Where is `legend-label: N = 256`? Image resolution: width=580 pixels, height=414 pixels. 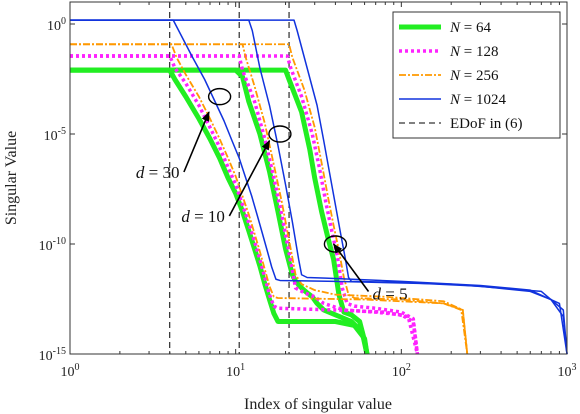 legend-label: N = 256 is located at coordinates (474, 76).